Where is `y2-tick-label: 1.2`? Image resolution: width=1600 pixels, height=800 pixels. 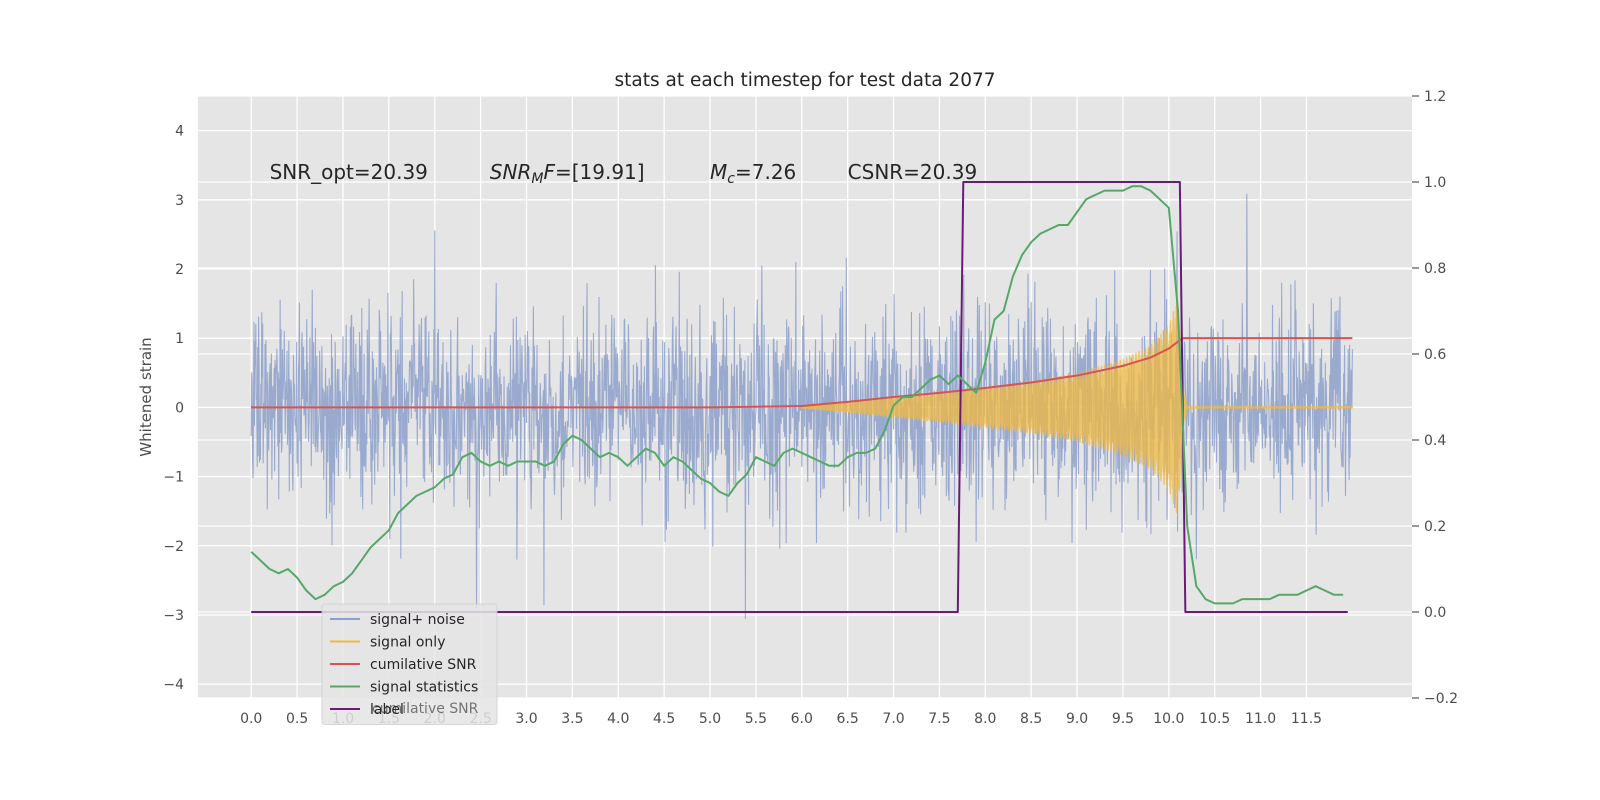
y2-tick-label: 1.2 is located at coordinates (1435, 97).